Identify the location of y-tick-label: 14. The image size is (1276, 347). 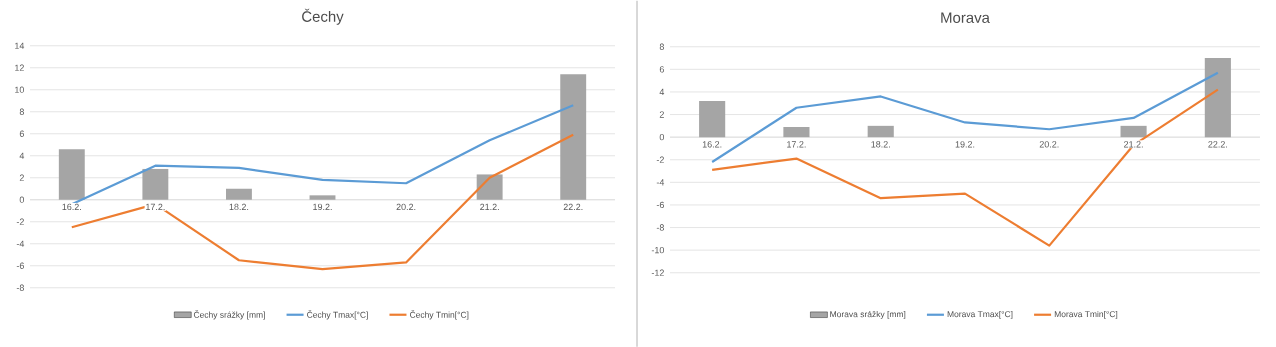
(20, 45).